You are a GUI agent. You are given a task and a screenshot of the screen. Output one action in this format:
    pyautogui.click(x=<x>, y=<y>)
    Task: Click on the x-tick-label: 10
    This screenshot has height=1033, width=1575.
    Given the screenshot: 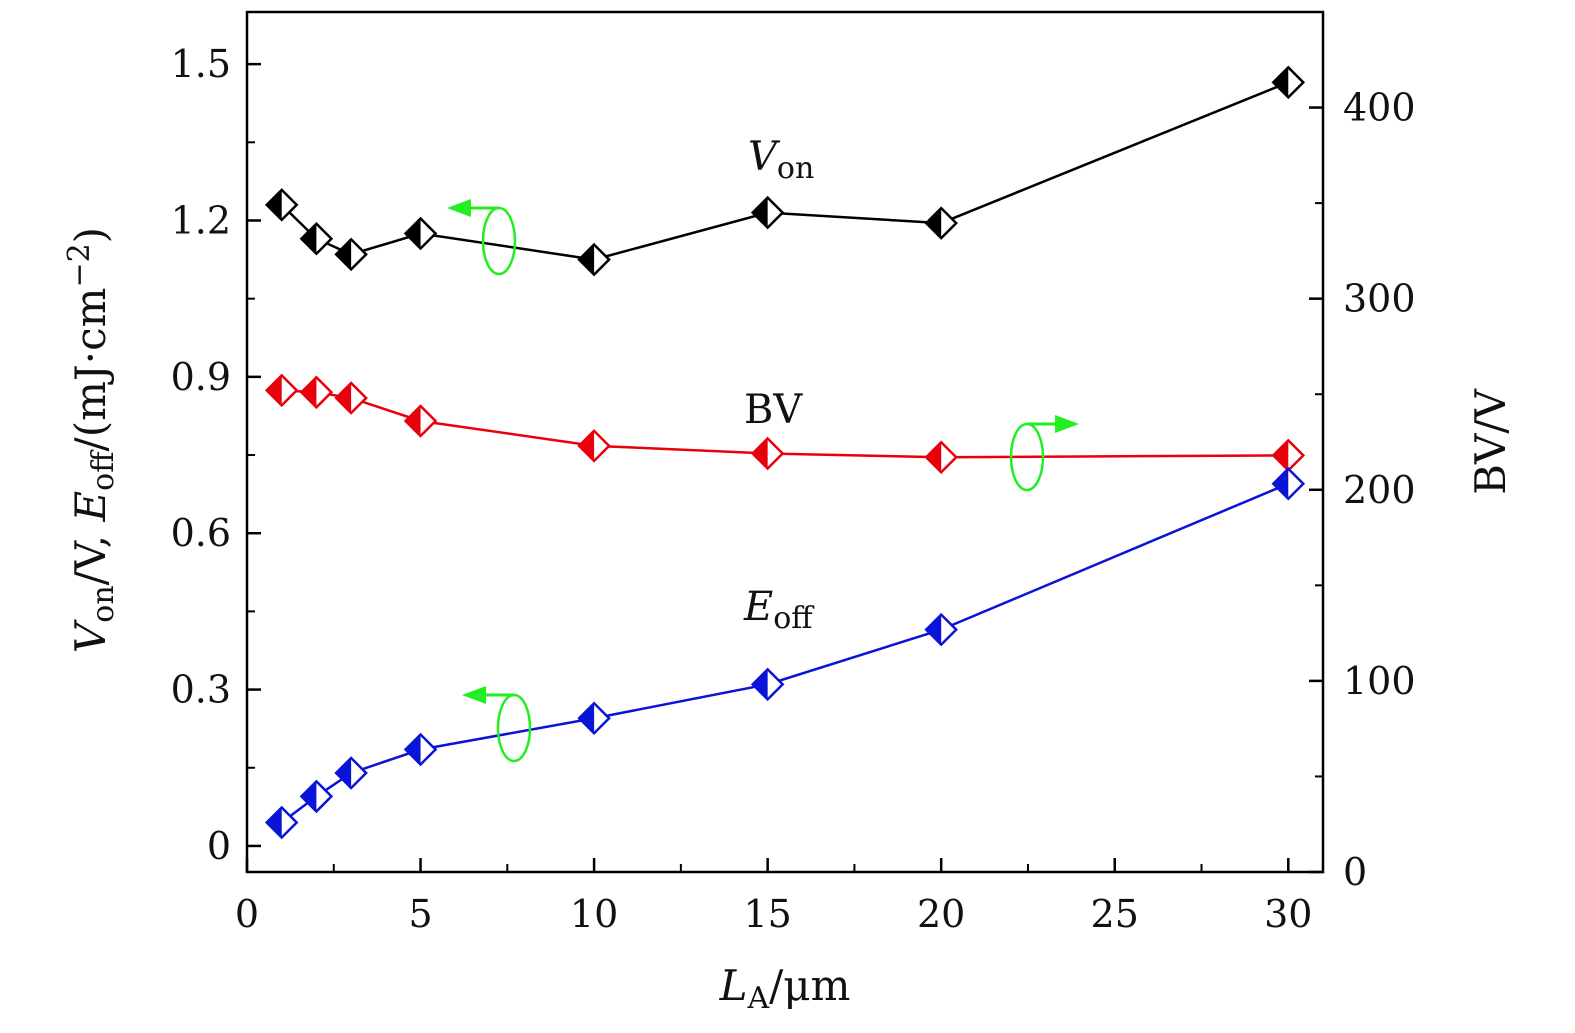 What is the action you would take?
    pyautogui.click(x=594, y=914)
    